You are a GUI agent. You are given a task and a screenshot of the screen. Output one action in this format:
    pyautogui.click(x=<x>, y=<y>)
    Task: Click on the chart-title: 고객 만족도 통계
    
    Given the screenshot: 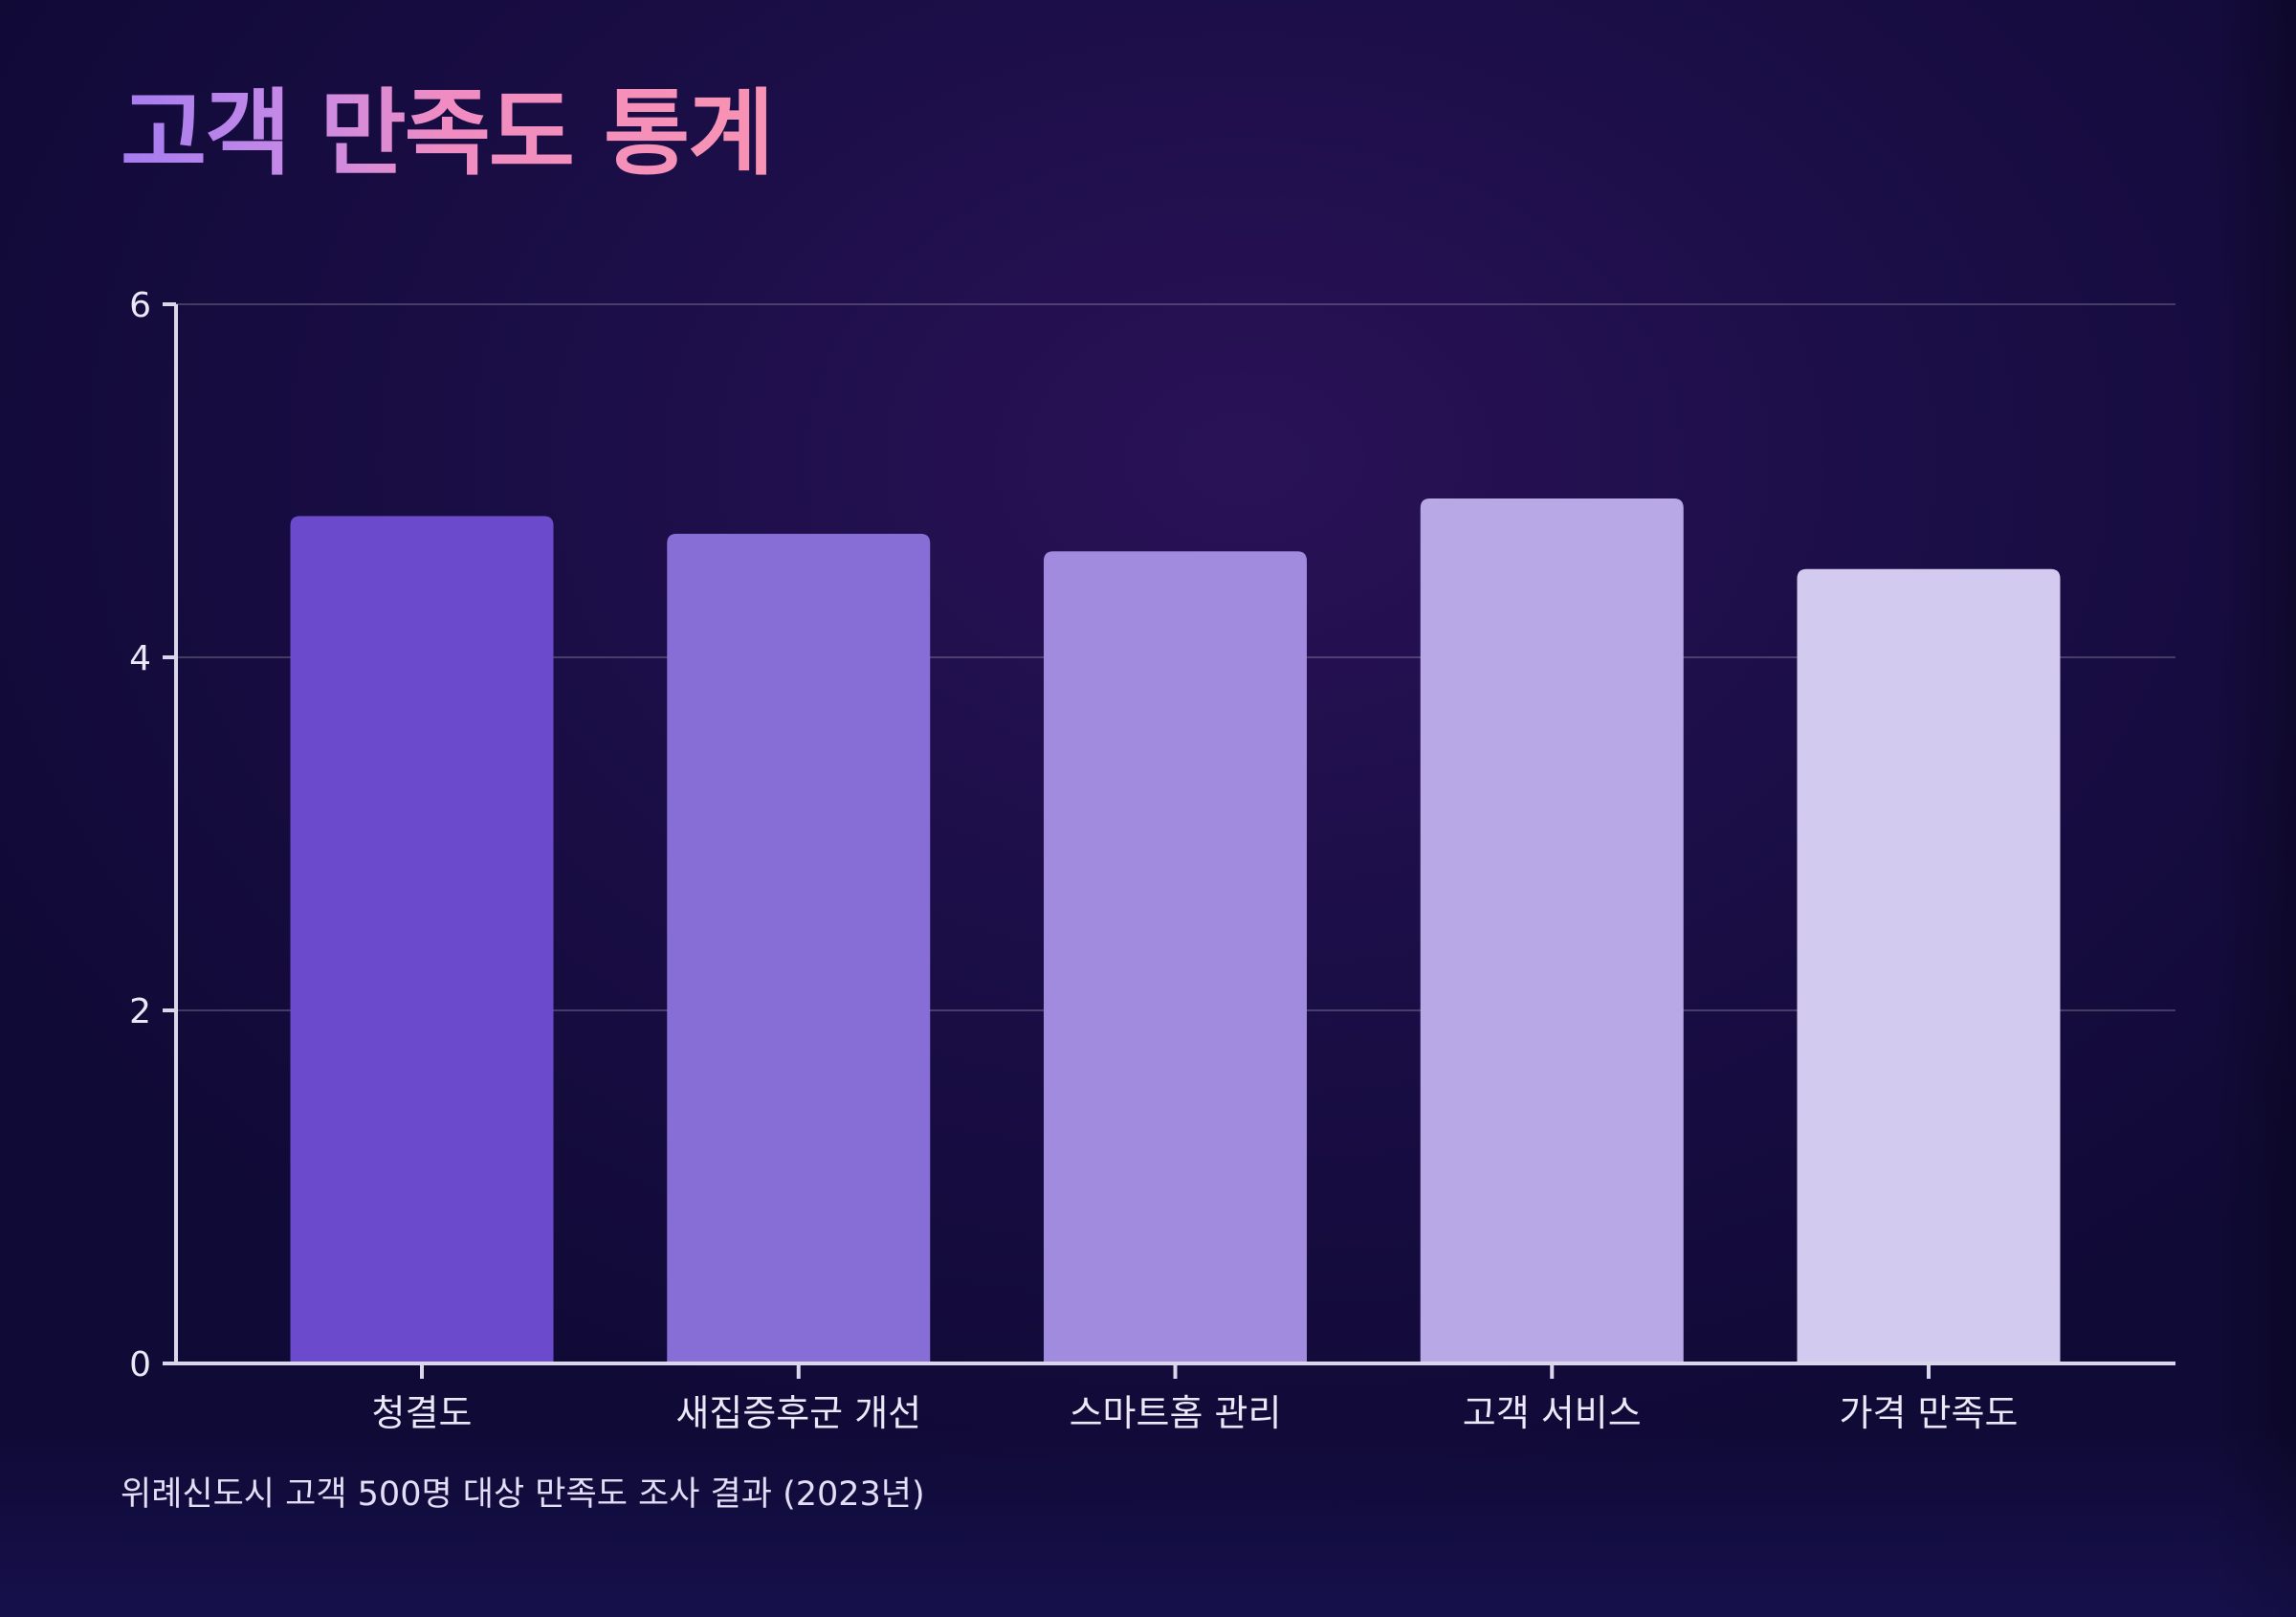 What is the action you would take?
    pyautogui.click(x=448, y=134)
    